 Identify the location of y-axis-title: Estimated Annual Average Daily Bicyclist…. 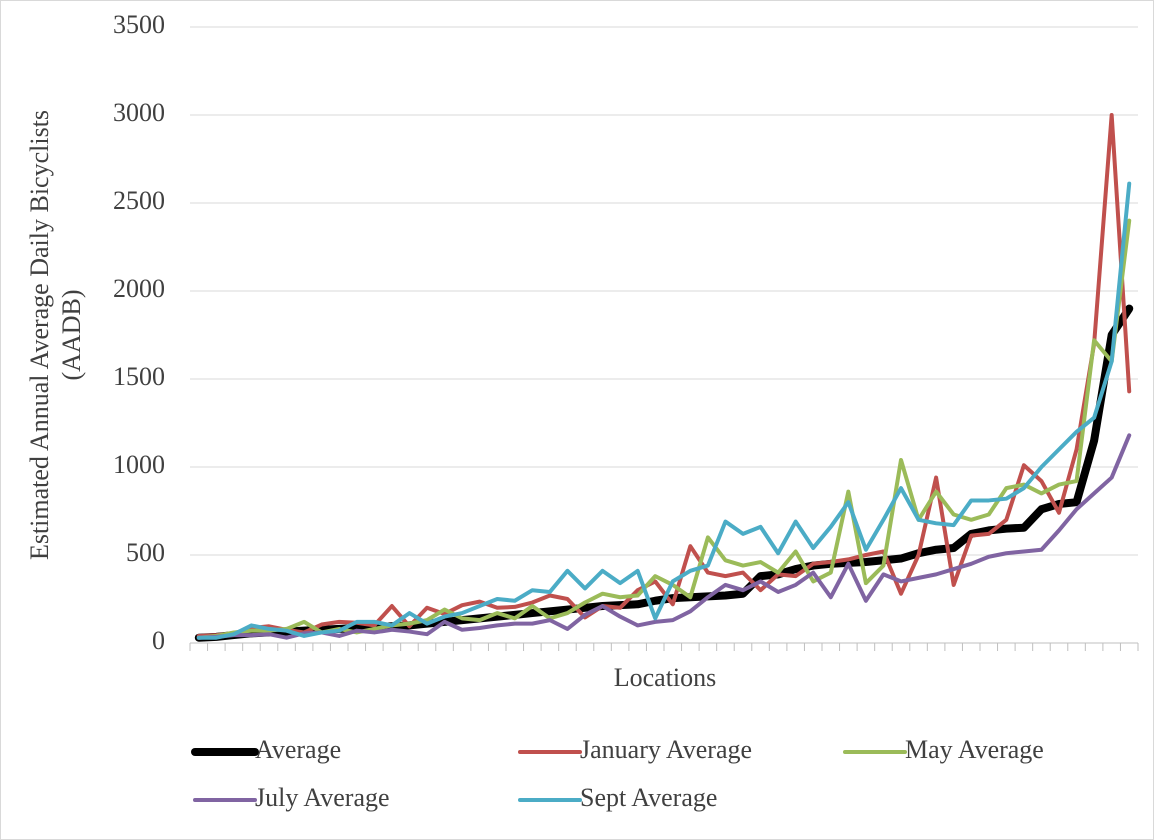
(55, 335).